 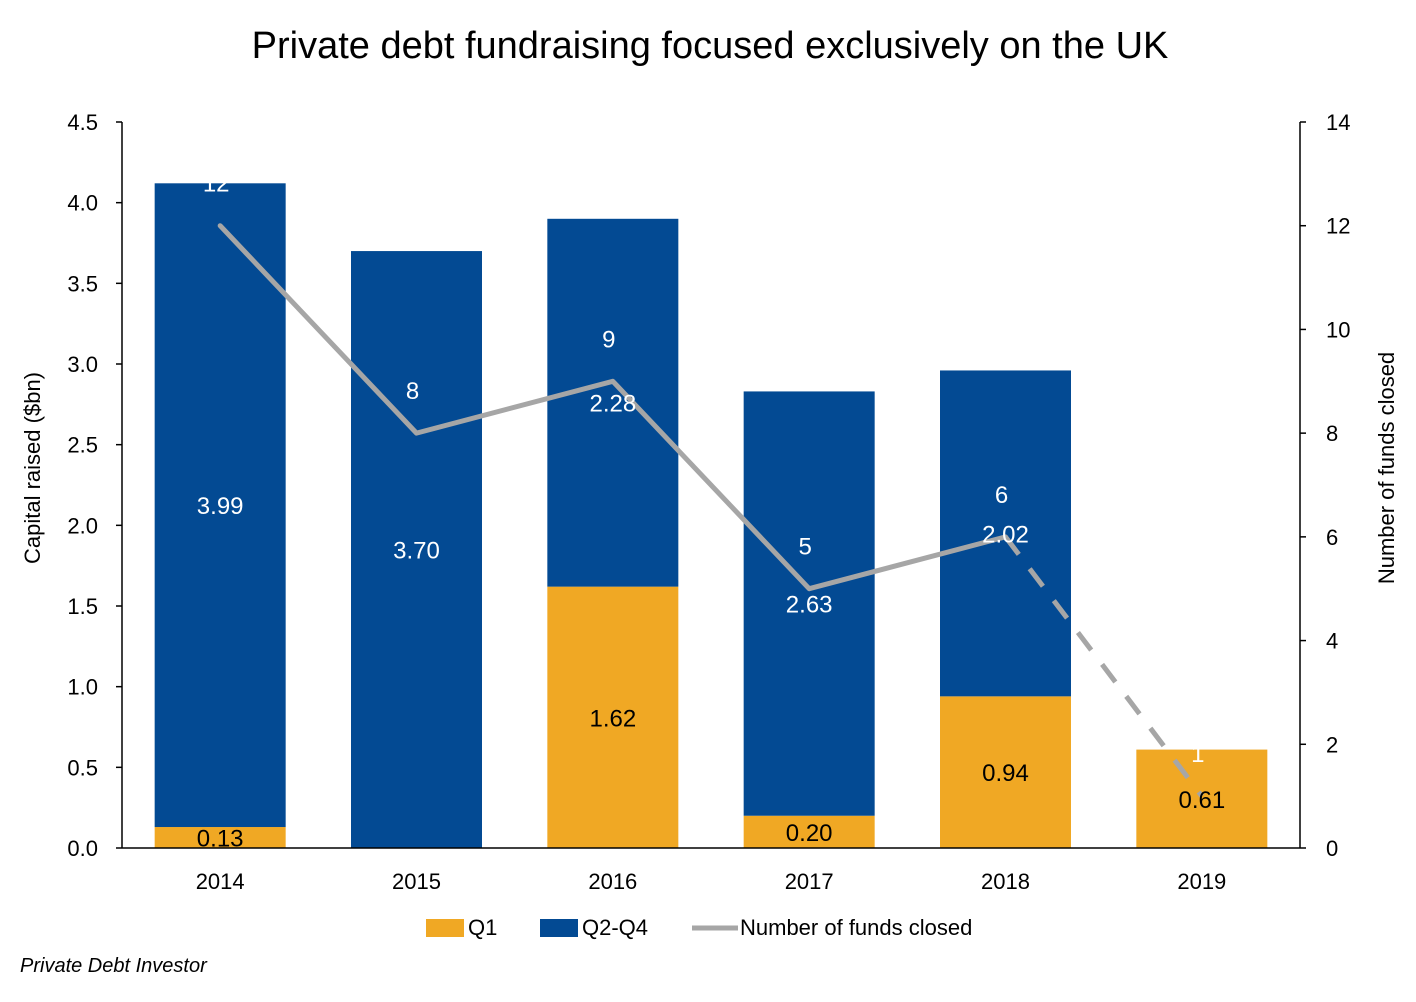 I want to click on y-tick-label-3: 1.5, so click(x=82, y=606).